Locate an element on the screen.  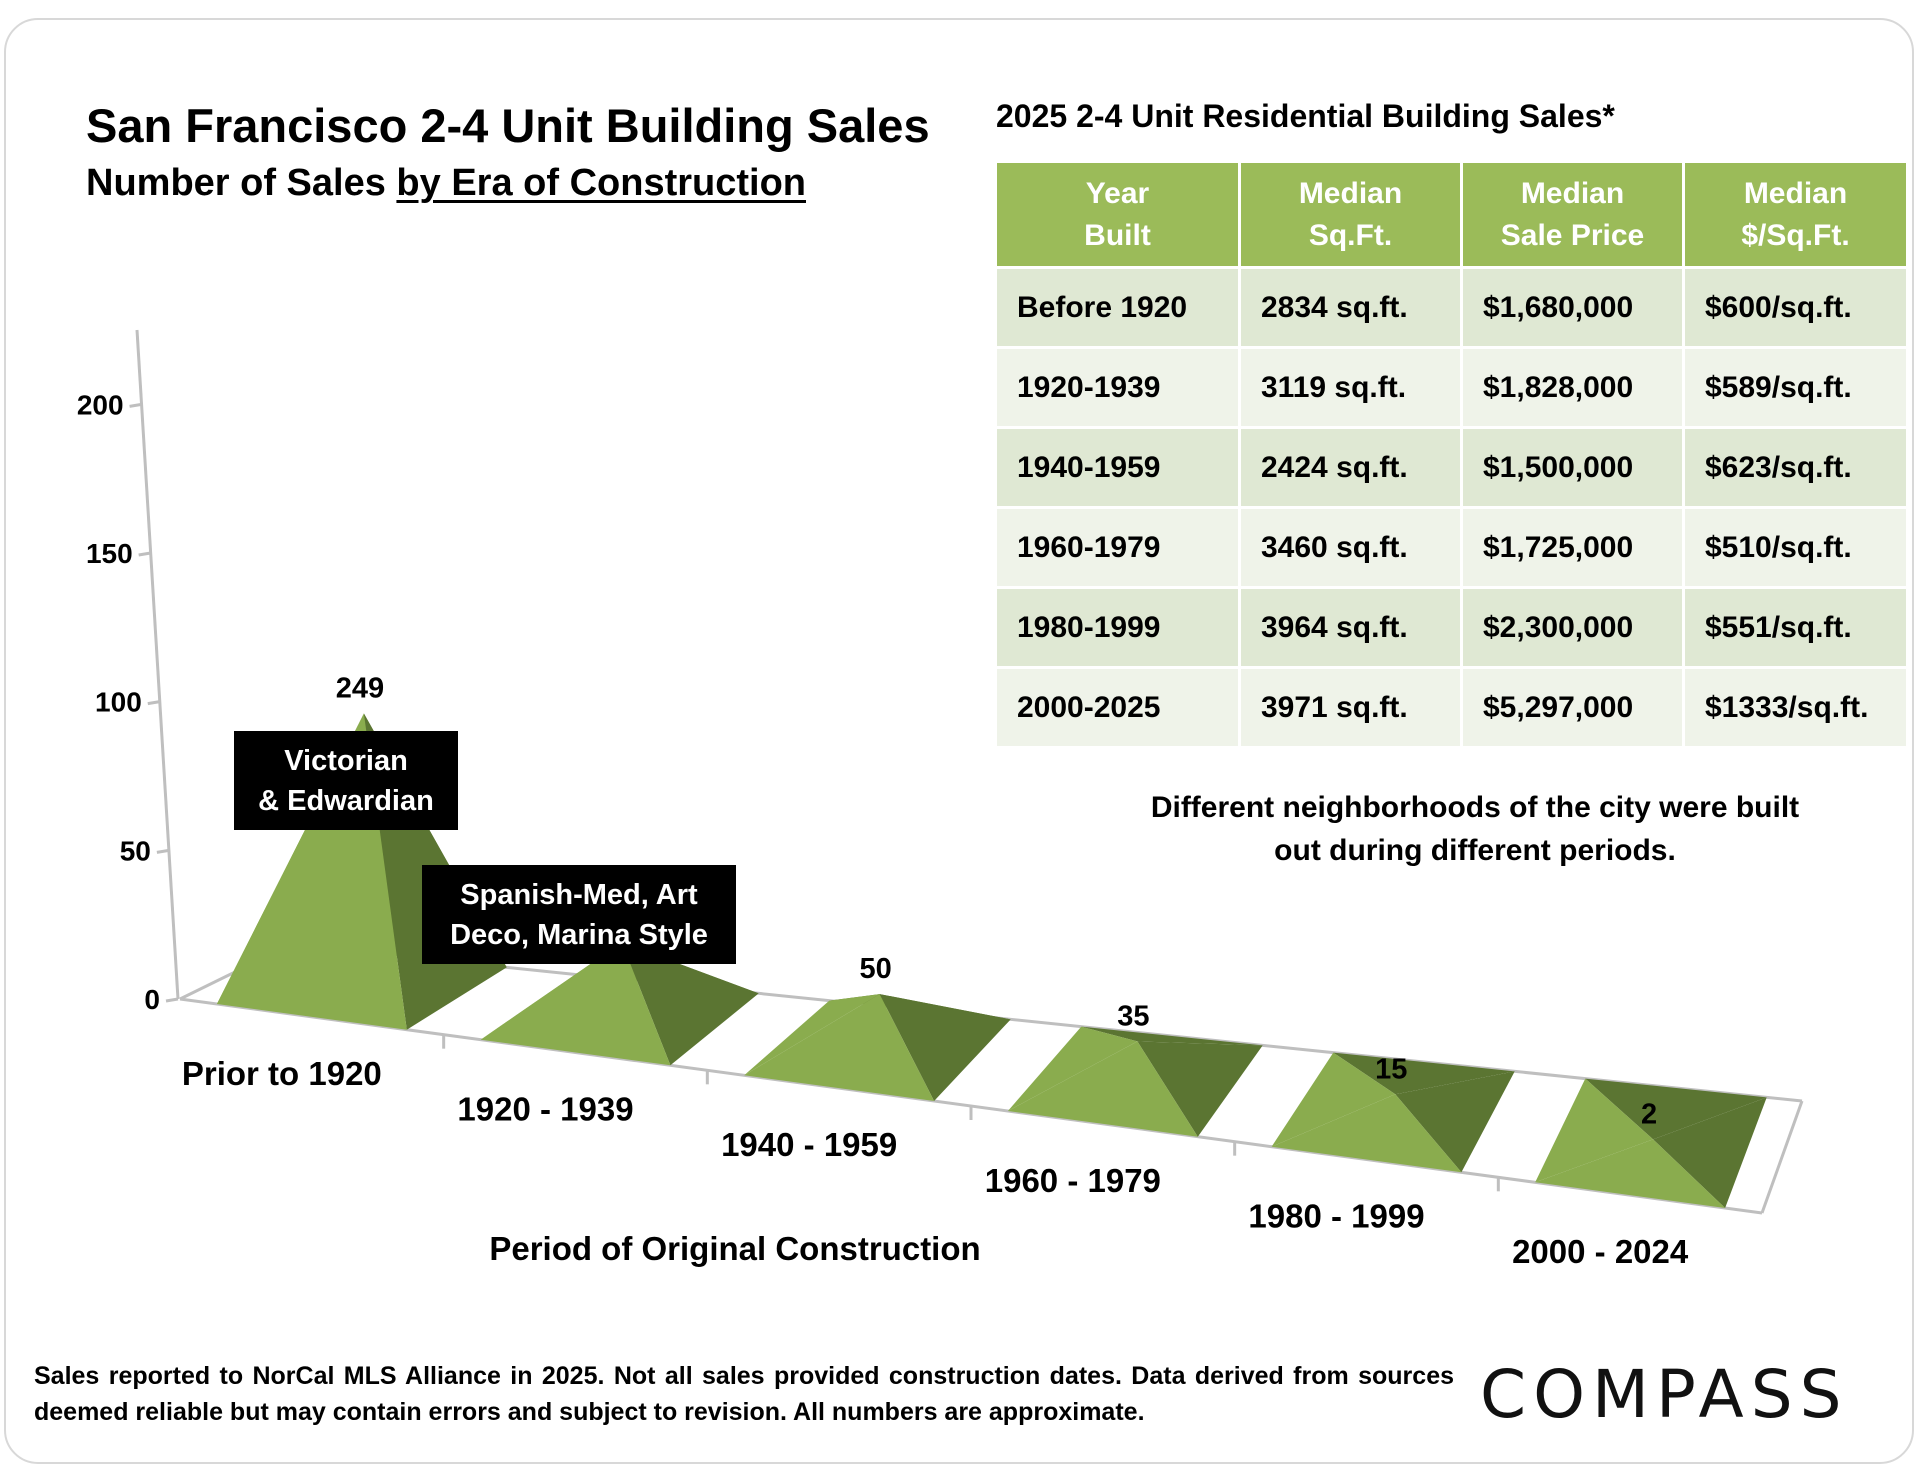
y-tick-label: 50 is located at coordinates (135, 850).